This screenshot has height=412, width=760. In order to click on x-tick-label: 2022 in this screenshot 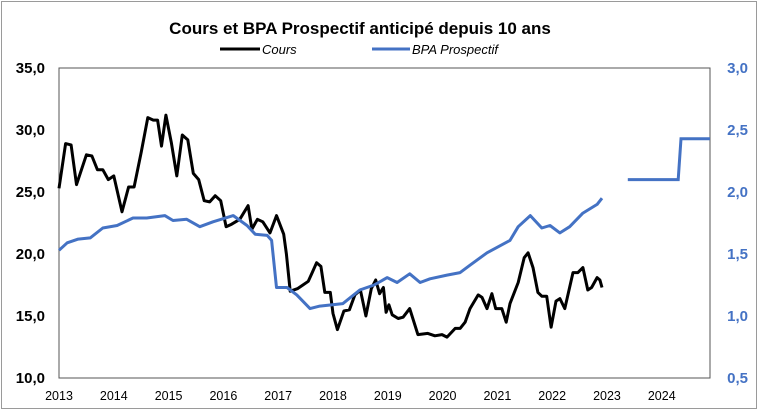, I will do `click(552, 396)`.